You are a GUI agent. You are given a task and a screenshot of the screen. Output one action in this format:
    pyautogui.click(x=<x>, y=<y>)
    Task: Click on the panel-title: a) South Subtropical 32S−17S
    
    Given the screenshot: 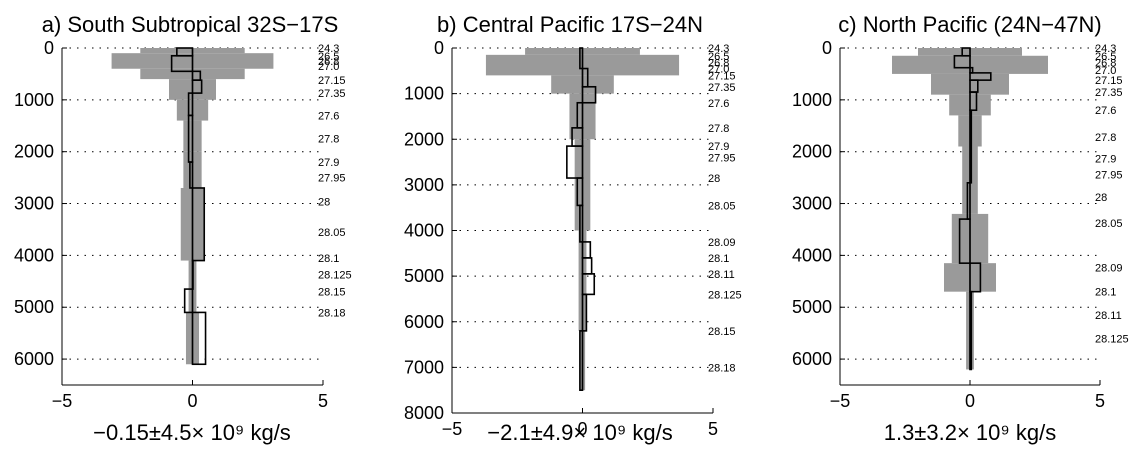 What is the action you would take?
    pyautogui.click(x=190, y=24)
    